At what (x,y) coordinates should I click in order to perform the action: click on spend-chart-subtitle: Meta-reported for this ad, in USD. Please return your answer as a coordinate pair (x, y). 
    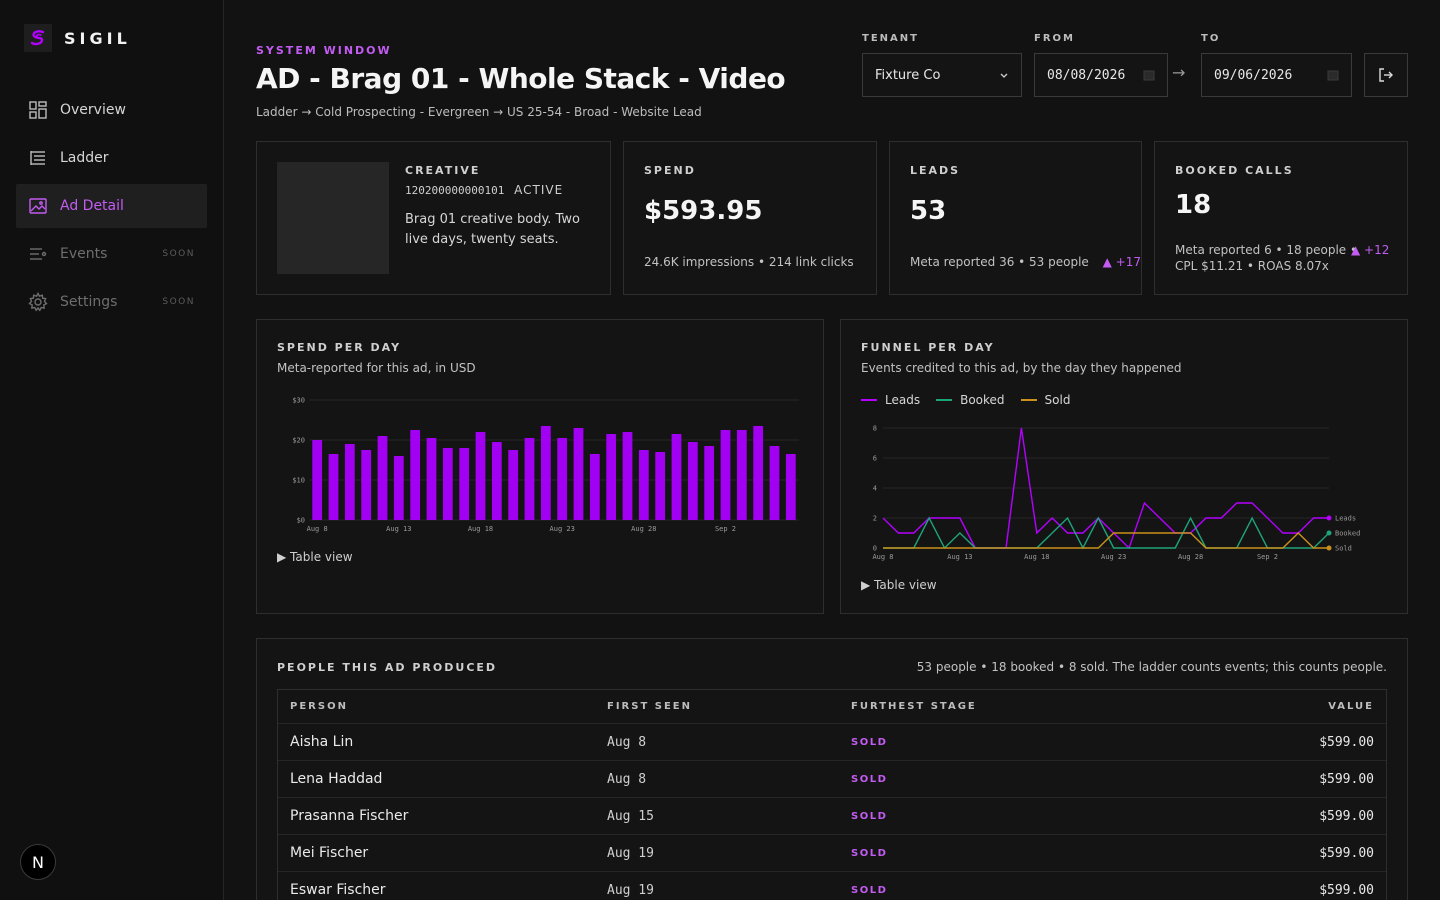
    Looking at the image, I should click on (376, 368).